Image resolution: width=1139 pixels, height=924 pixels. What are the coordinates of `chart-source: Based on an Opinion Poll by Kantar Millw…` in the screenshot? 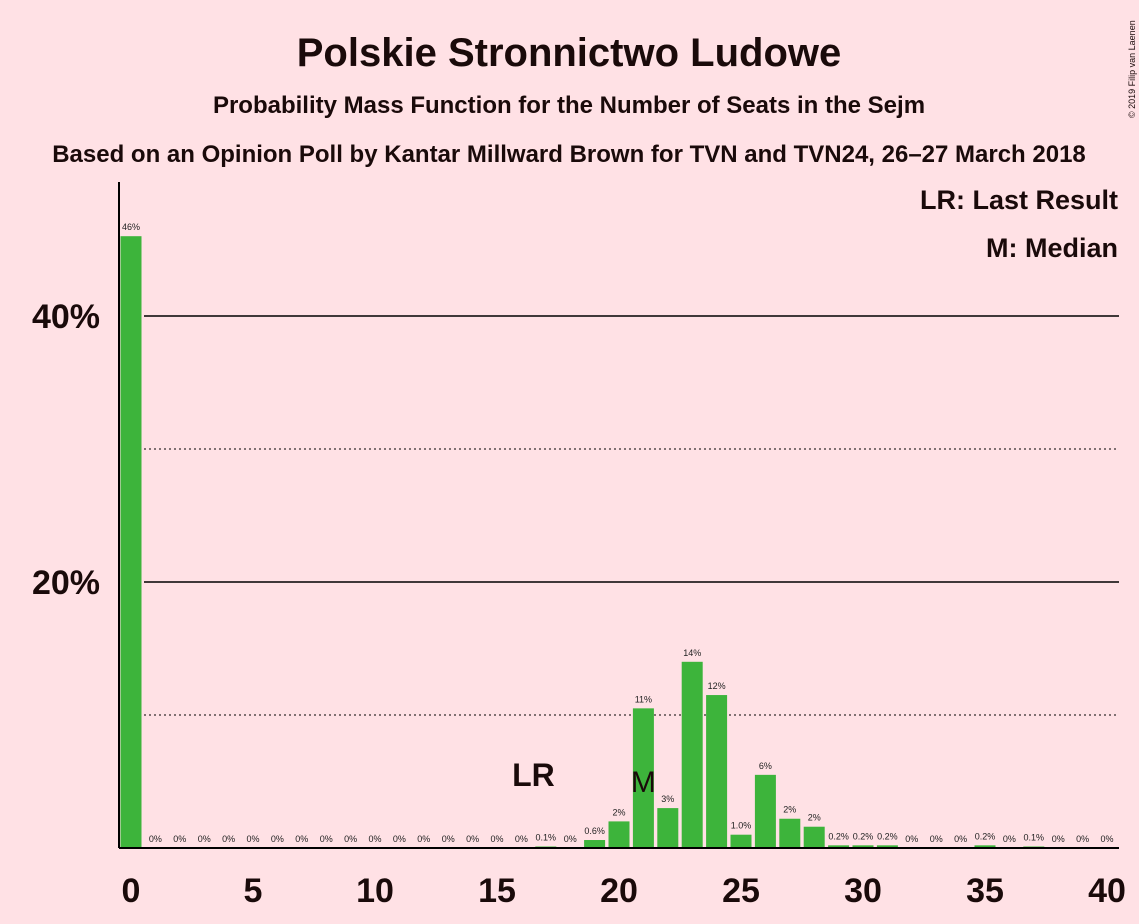 It's located at (569, 154).